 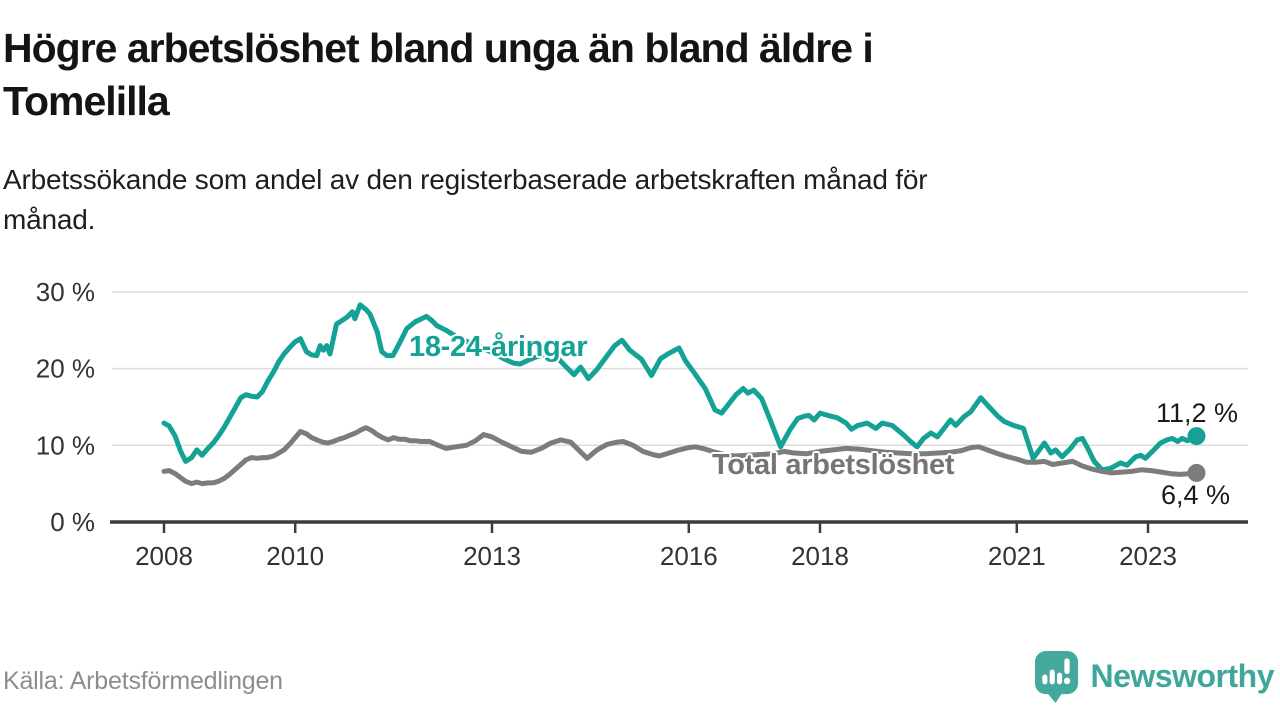 I want to click on source-note: Källa: Arbetsförmedlingen, so click(x=143, y=681).